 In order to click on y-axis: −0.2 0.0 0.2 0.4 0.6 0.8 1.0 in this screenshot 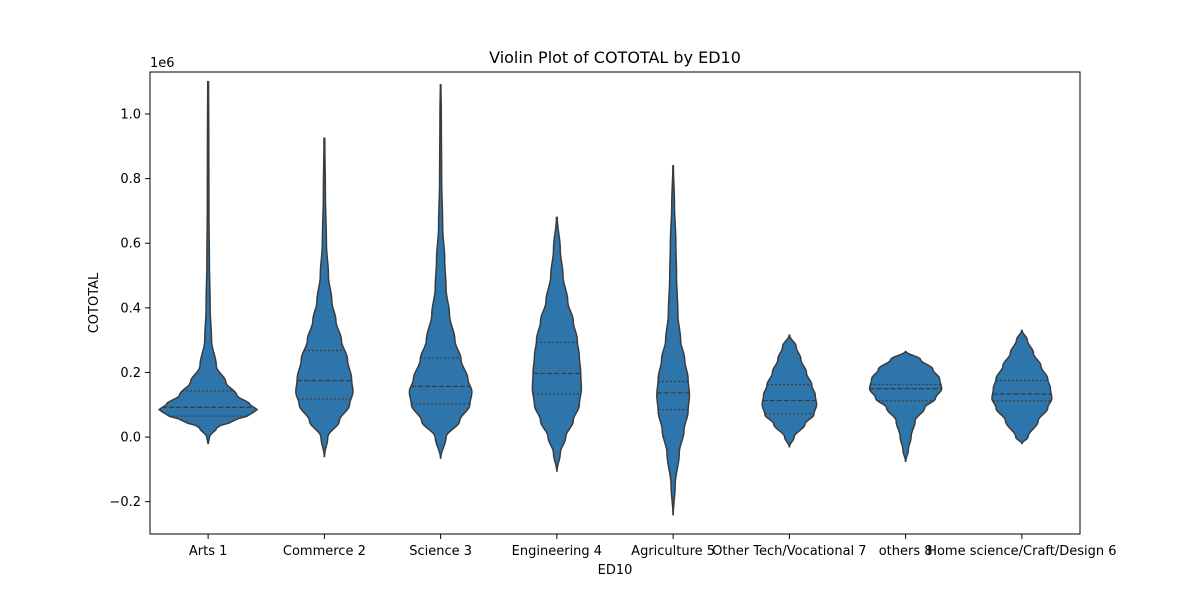, I will do `click(129, 309)`.